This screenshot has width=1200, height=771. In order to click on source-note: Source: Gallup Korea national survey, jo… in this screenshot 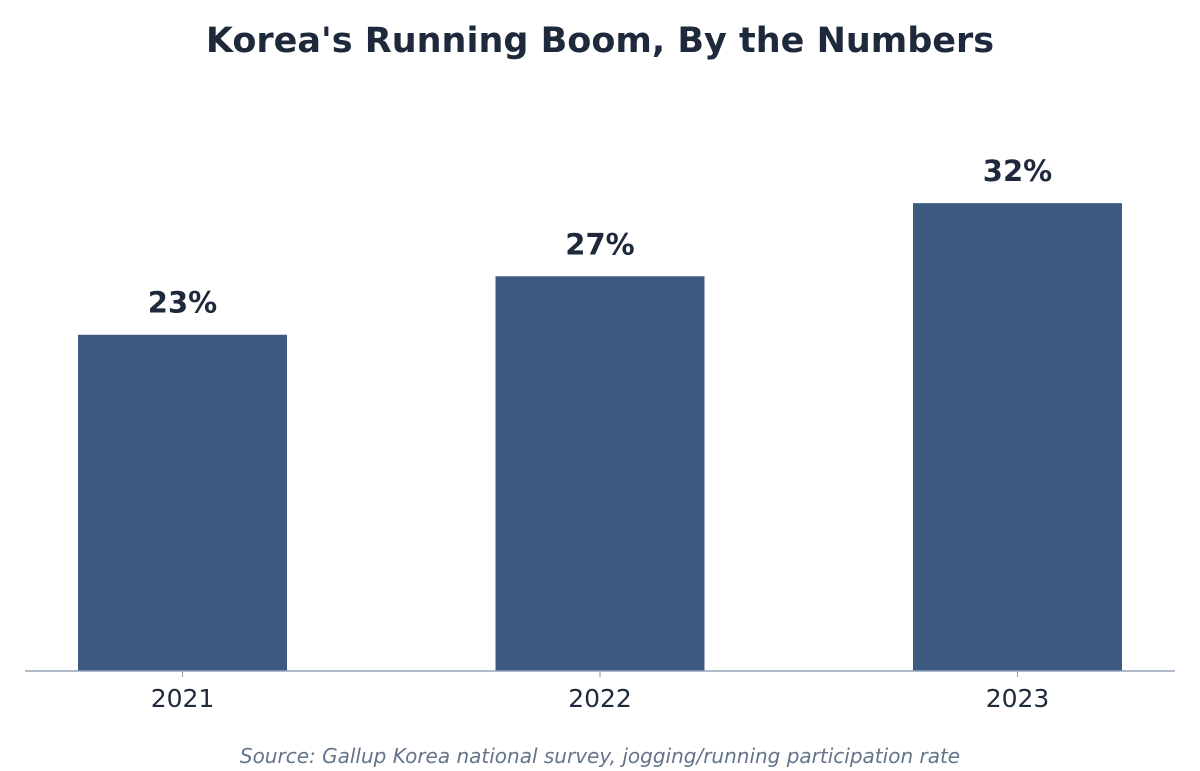, I will do `click(600, 756)`.